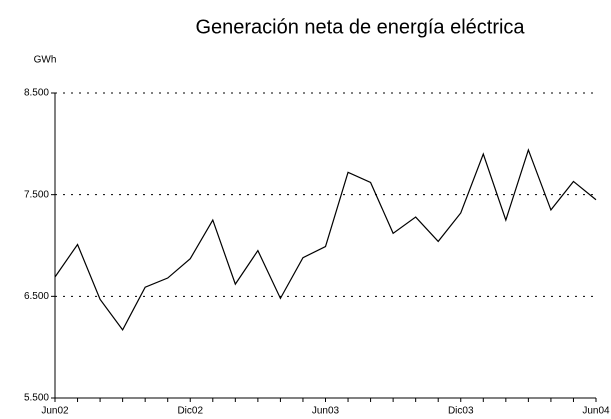 The width and height of the screenshot is (611, 419). Describe the element at coordinates (326, 411) in the screenshot. I see `x-tick-label: Jun03` at that location.